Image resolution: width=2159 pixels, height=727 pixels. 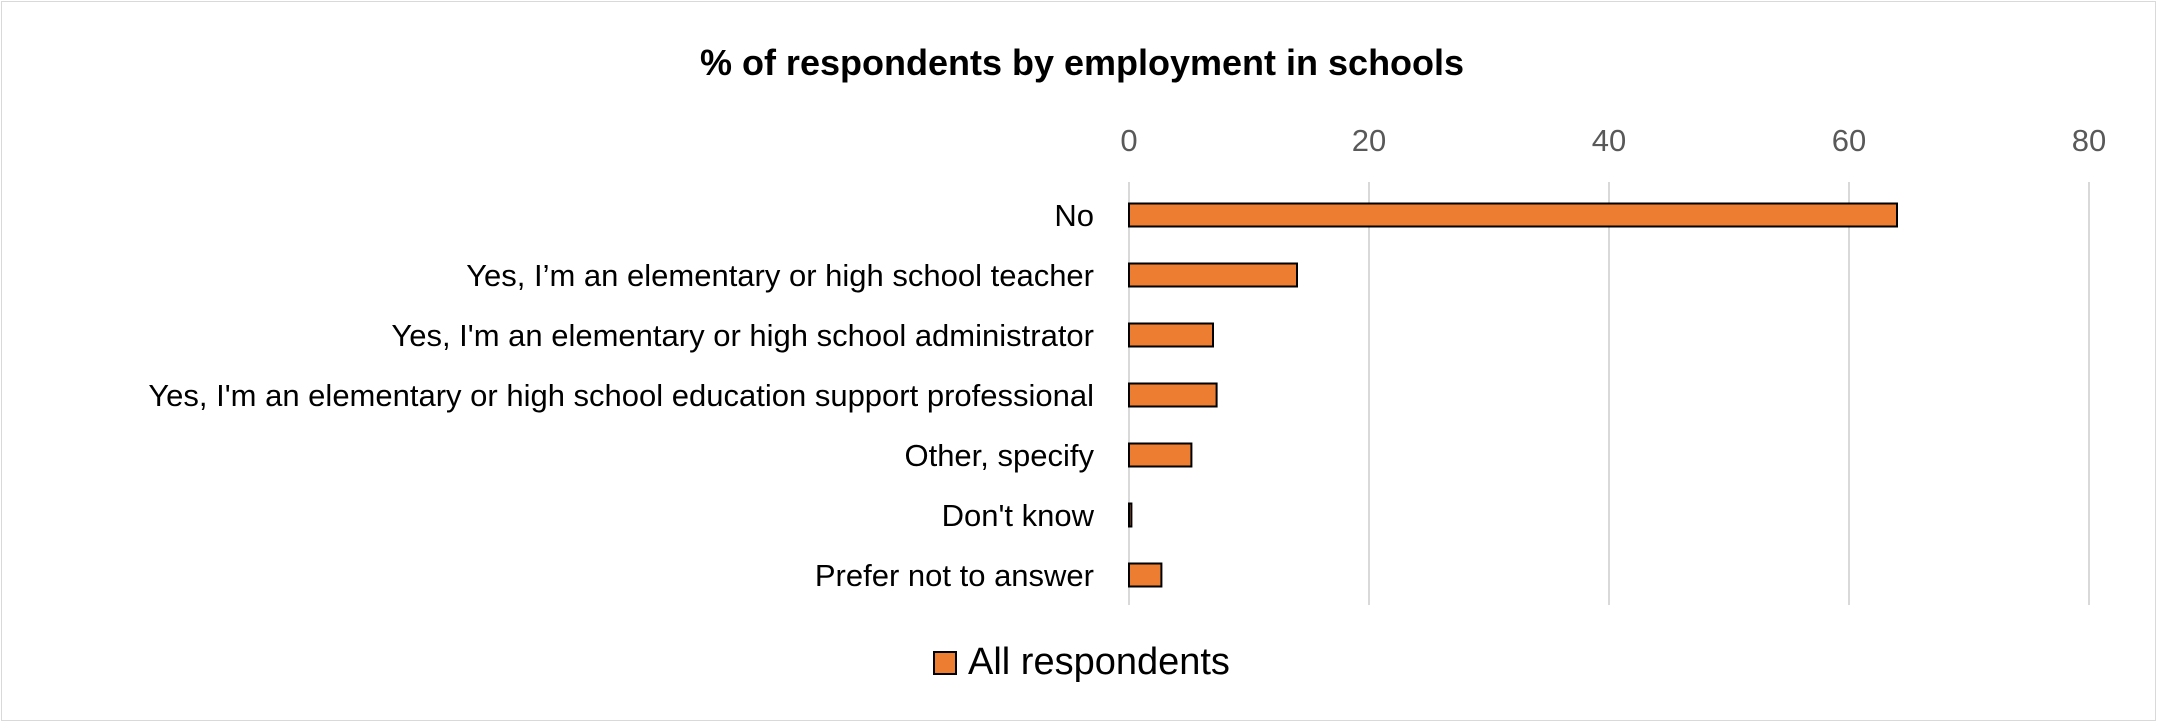 I want to click on category-label: Don't know, so click(x=1018, y=515).